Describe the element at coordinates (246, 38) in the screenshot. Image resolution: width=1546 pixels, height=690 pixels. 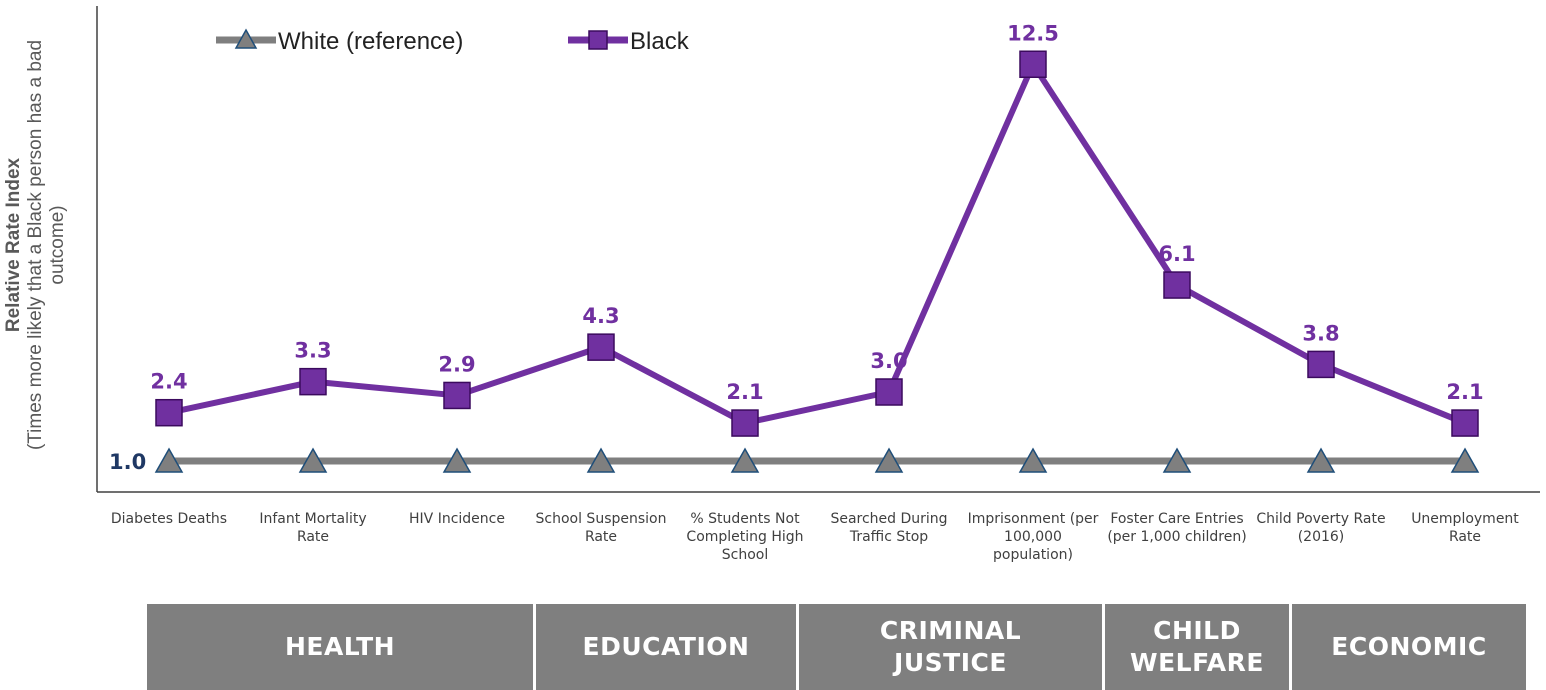
I see `legend-marker-triangle-icon` at that location.